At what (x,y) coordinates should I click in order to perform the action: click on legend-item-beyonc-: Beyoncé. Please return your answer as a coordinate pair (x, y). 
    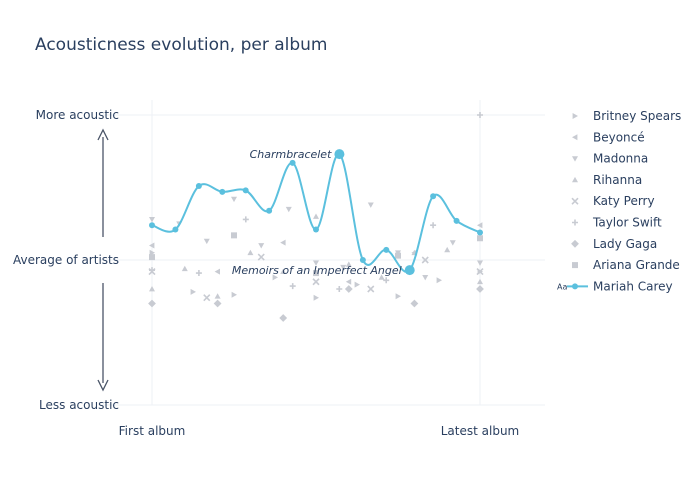
    Looking at the image, I should click on (608, 137).